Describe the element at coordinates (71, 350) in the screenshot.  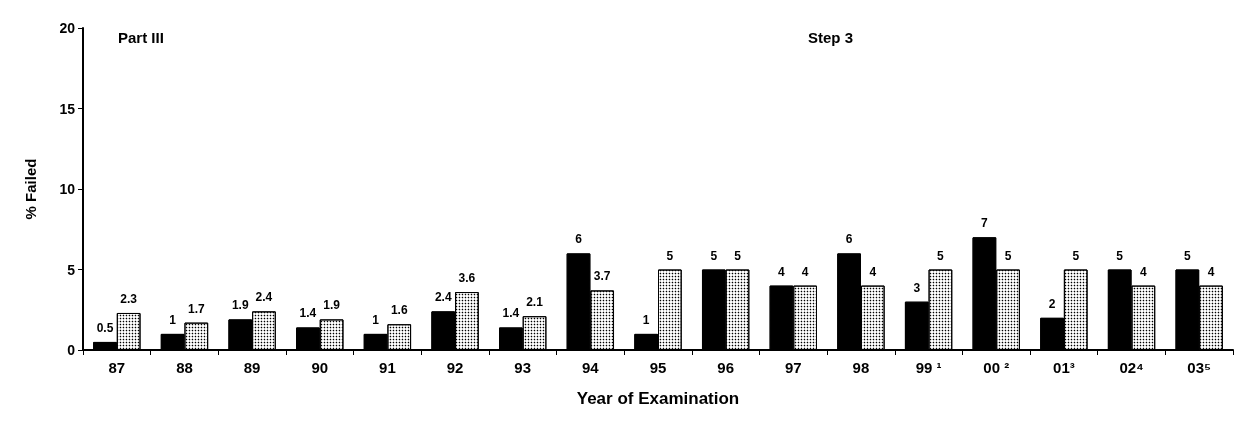
I see `y-tick-label: 0` at that location.